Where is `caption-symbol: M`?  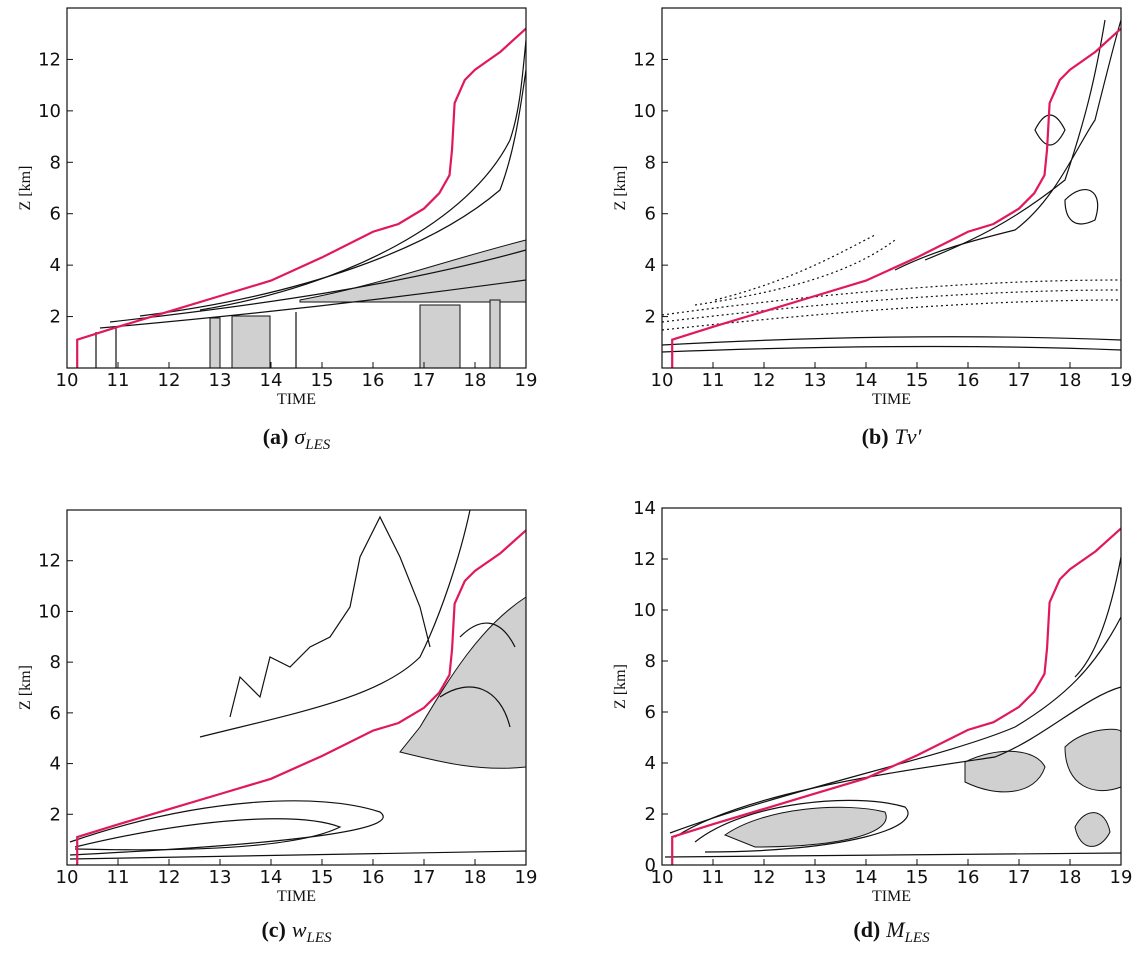 caption-symbol: M is located at coordinates (895, 929).